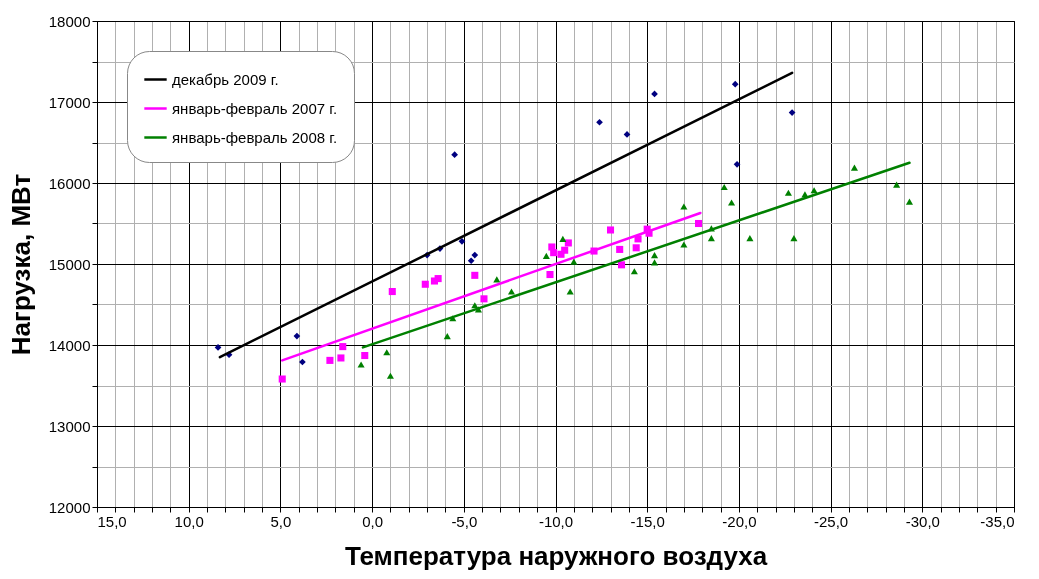 The image size is (1039, 579). What do you see at coordinates (739, 521) in the screenshot?
I see `x-tick-label: -20,0` at bounding box center [739, 521].